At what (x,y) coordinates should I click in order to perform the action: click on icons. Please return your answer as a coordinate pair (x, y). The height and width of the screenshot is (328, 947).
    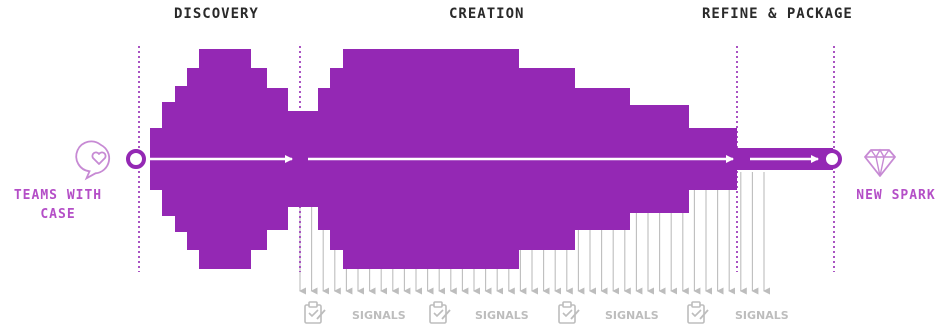
    Looking at the image, I should click on (485, 160).